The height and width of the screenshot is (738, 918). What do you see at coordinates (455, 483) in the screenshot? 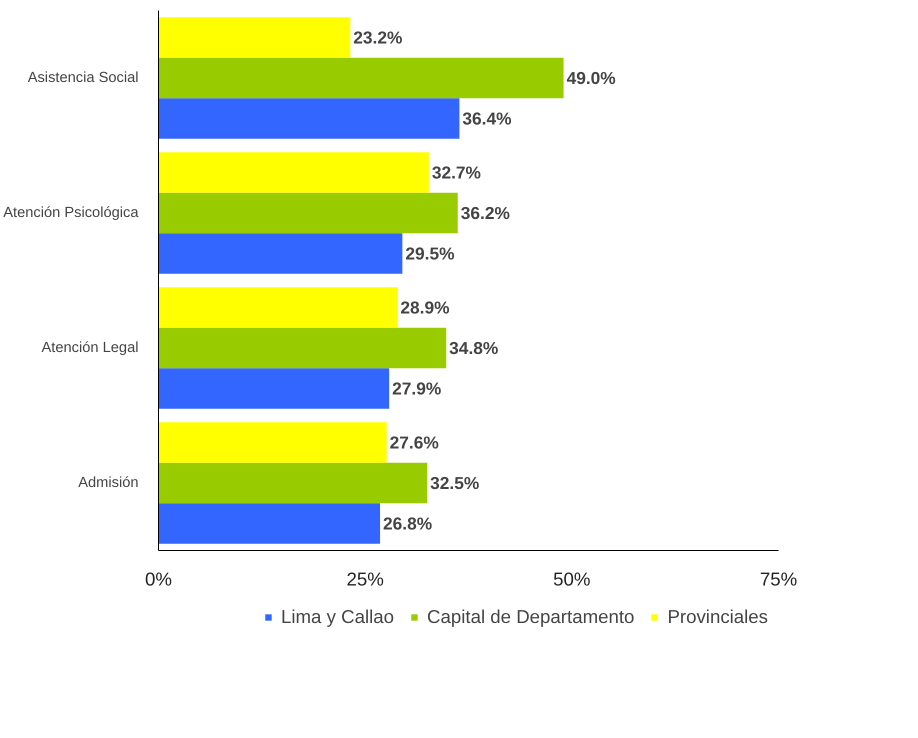
I see `data-label: 32.5%` at bounding box center [455, 483].